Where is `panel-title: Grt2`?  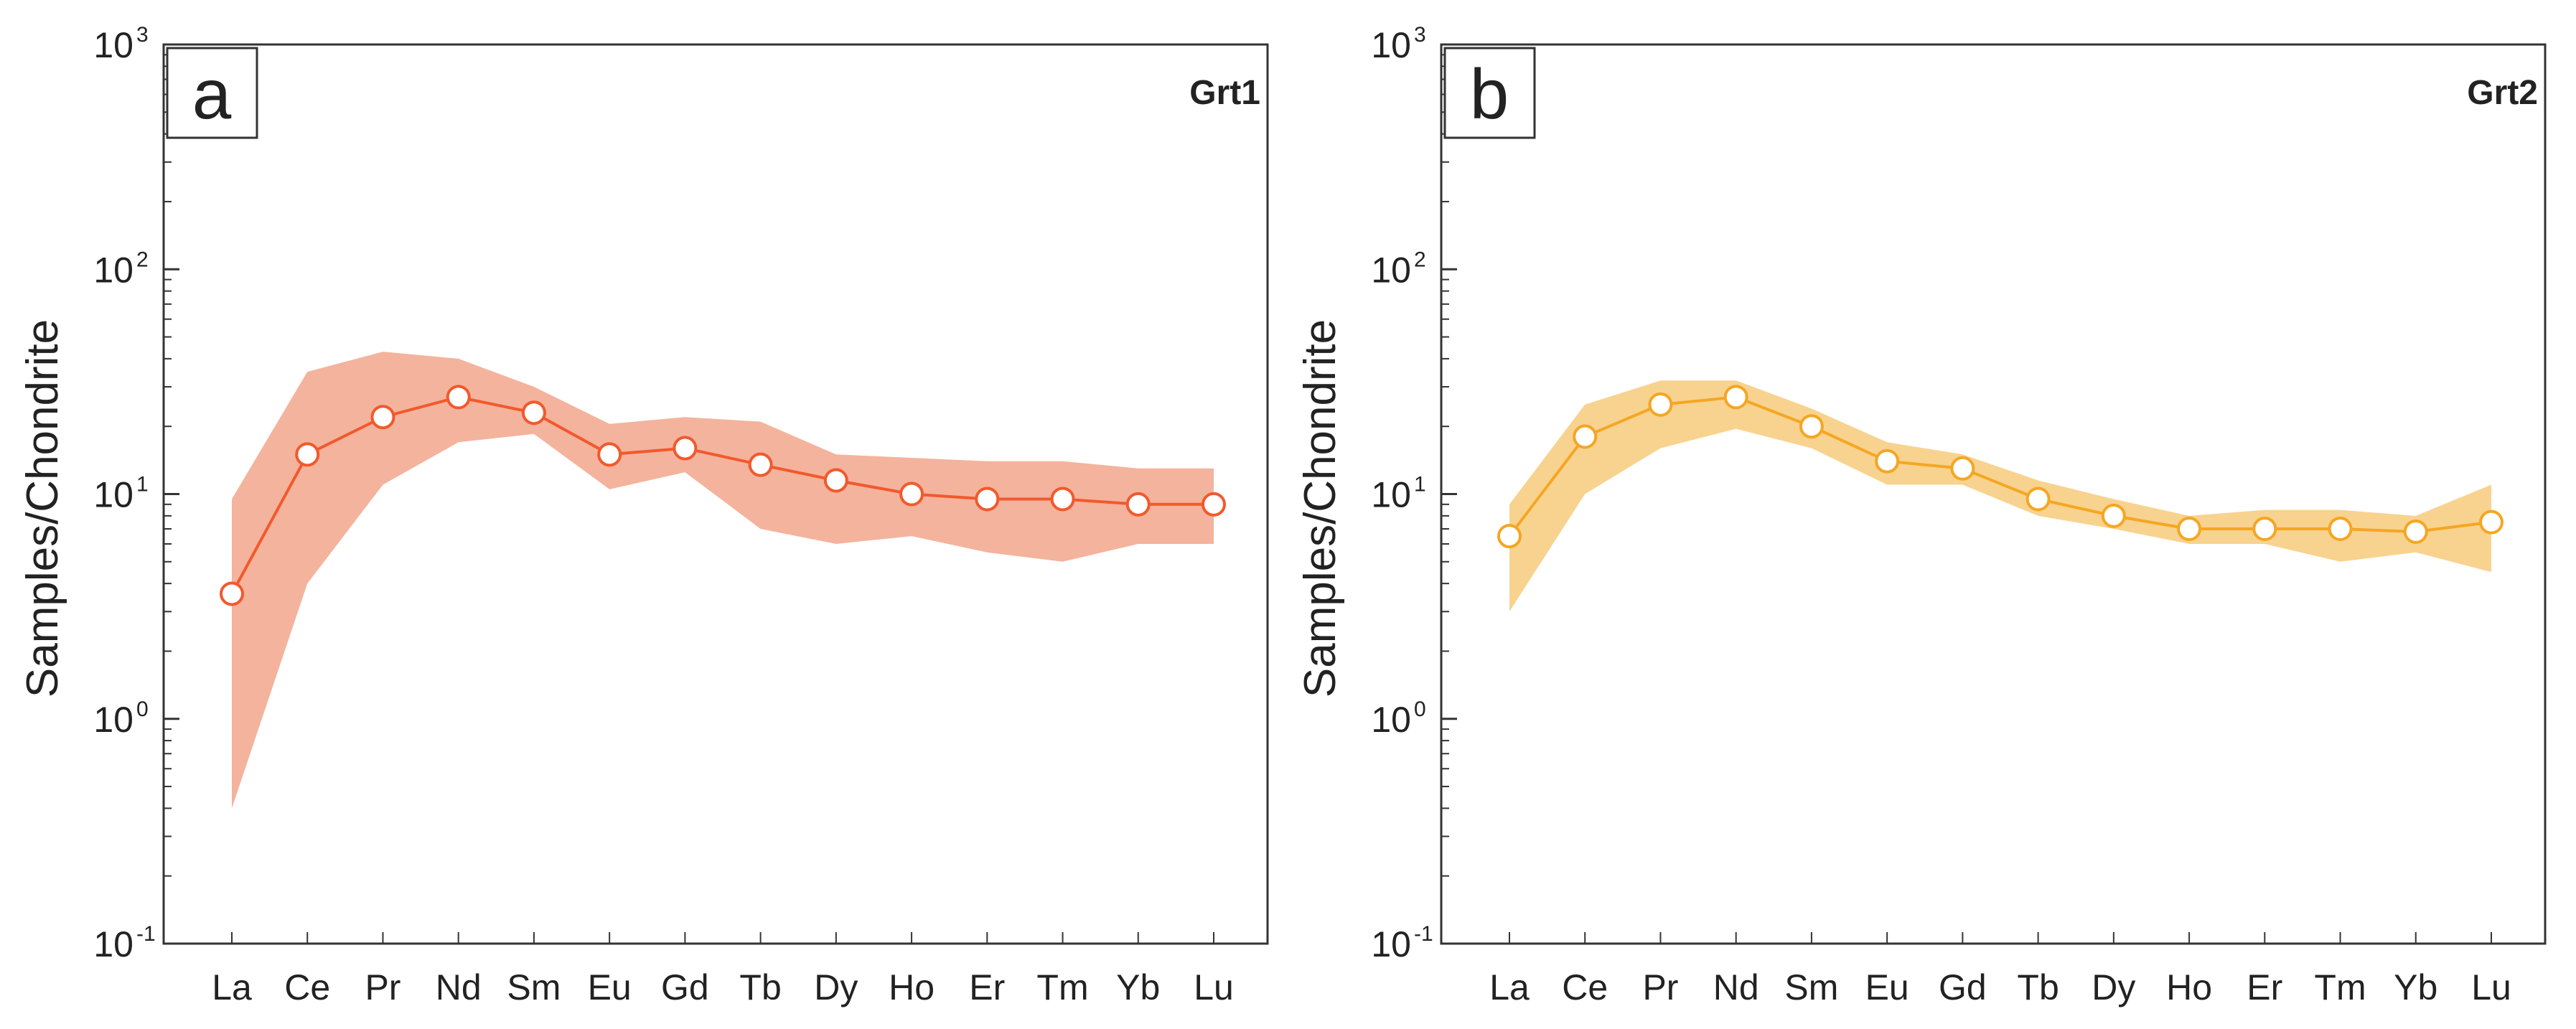
panel-title: Grt2 is located at coordinates (2503, 93).